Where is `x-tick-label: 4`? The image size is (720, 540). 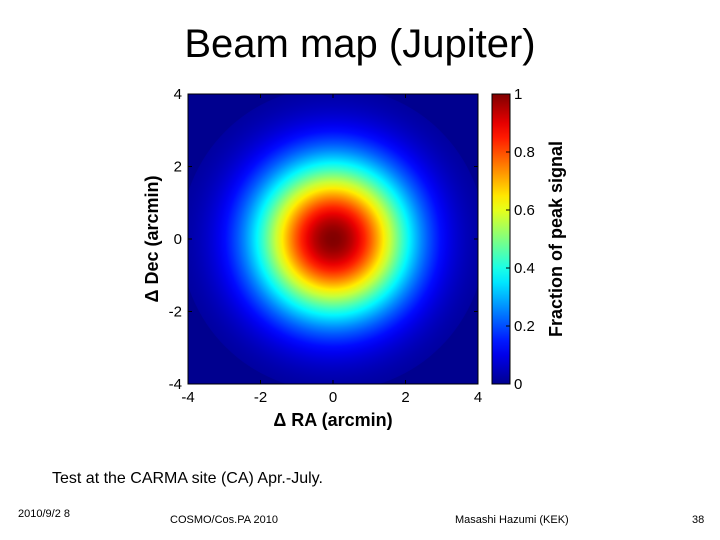 x-tick-label: 4 is located at coordinates (478, 397).